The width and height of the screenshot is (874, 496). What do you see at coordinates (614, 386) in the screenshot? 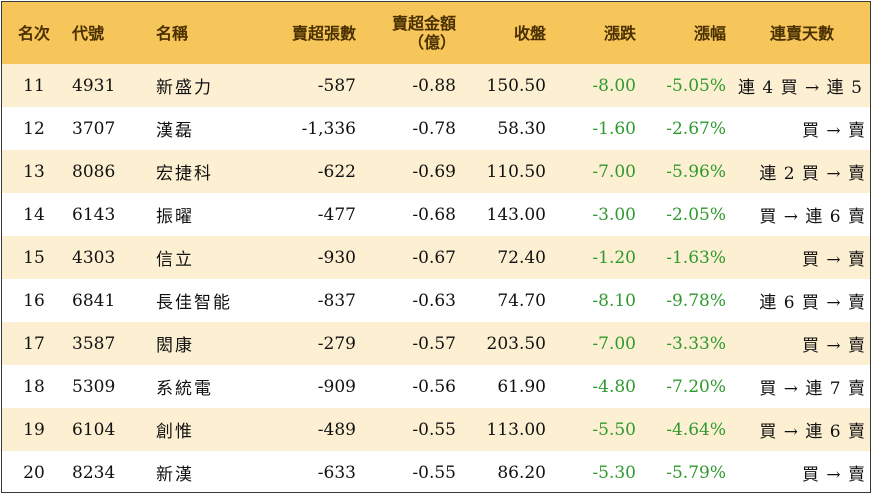
I see `cell-change: -4.80` at bounding box center [614, 386].